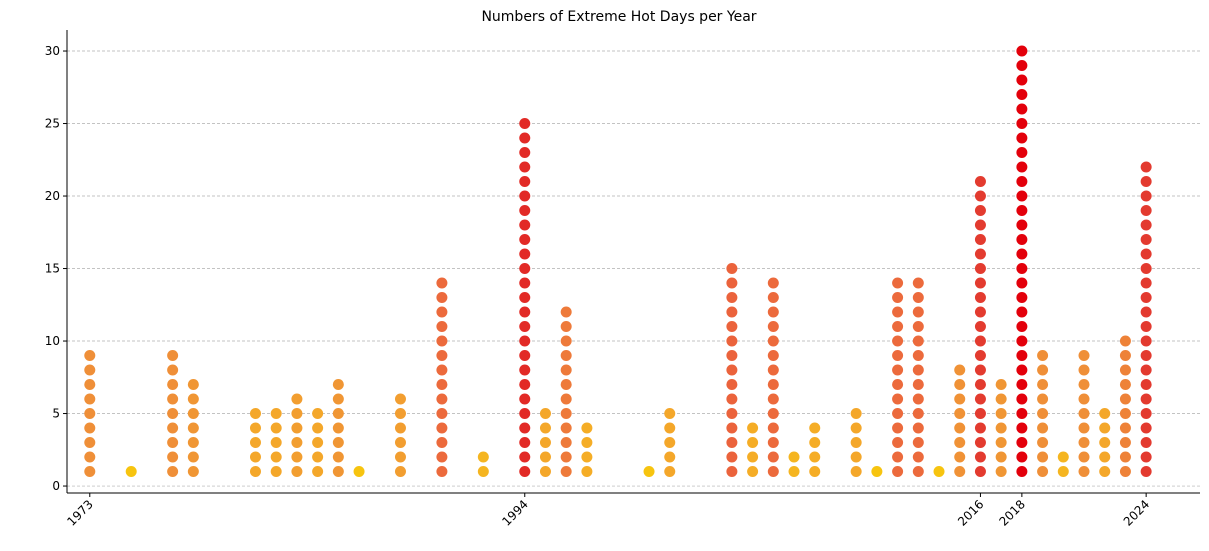 This screenshot has height=551, width=1209. What do you see at coordinates (618, 17) in the screenshot?
I see `chart-title: Numbers of Extreme Hot Days per Year` at bounding box center [618, 17].